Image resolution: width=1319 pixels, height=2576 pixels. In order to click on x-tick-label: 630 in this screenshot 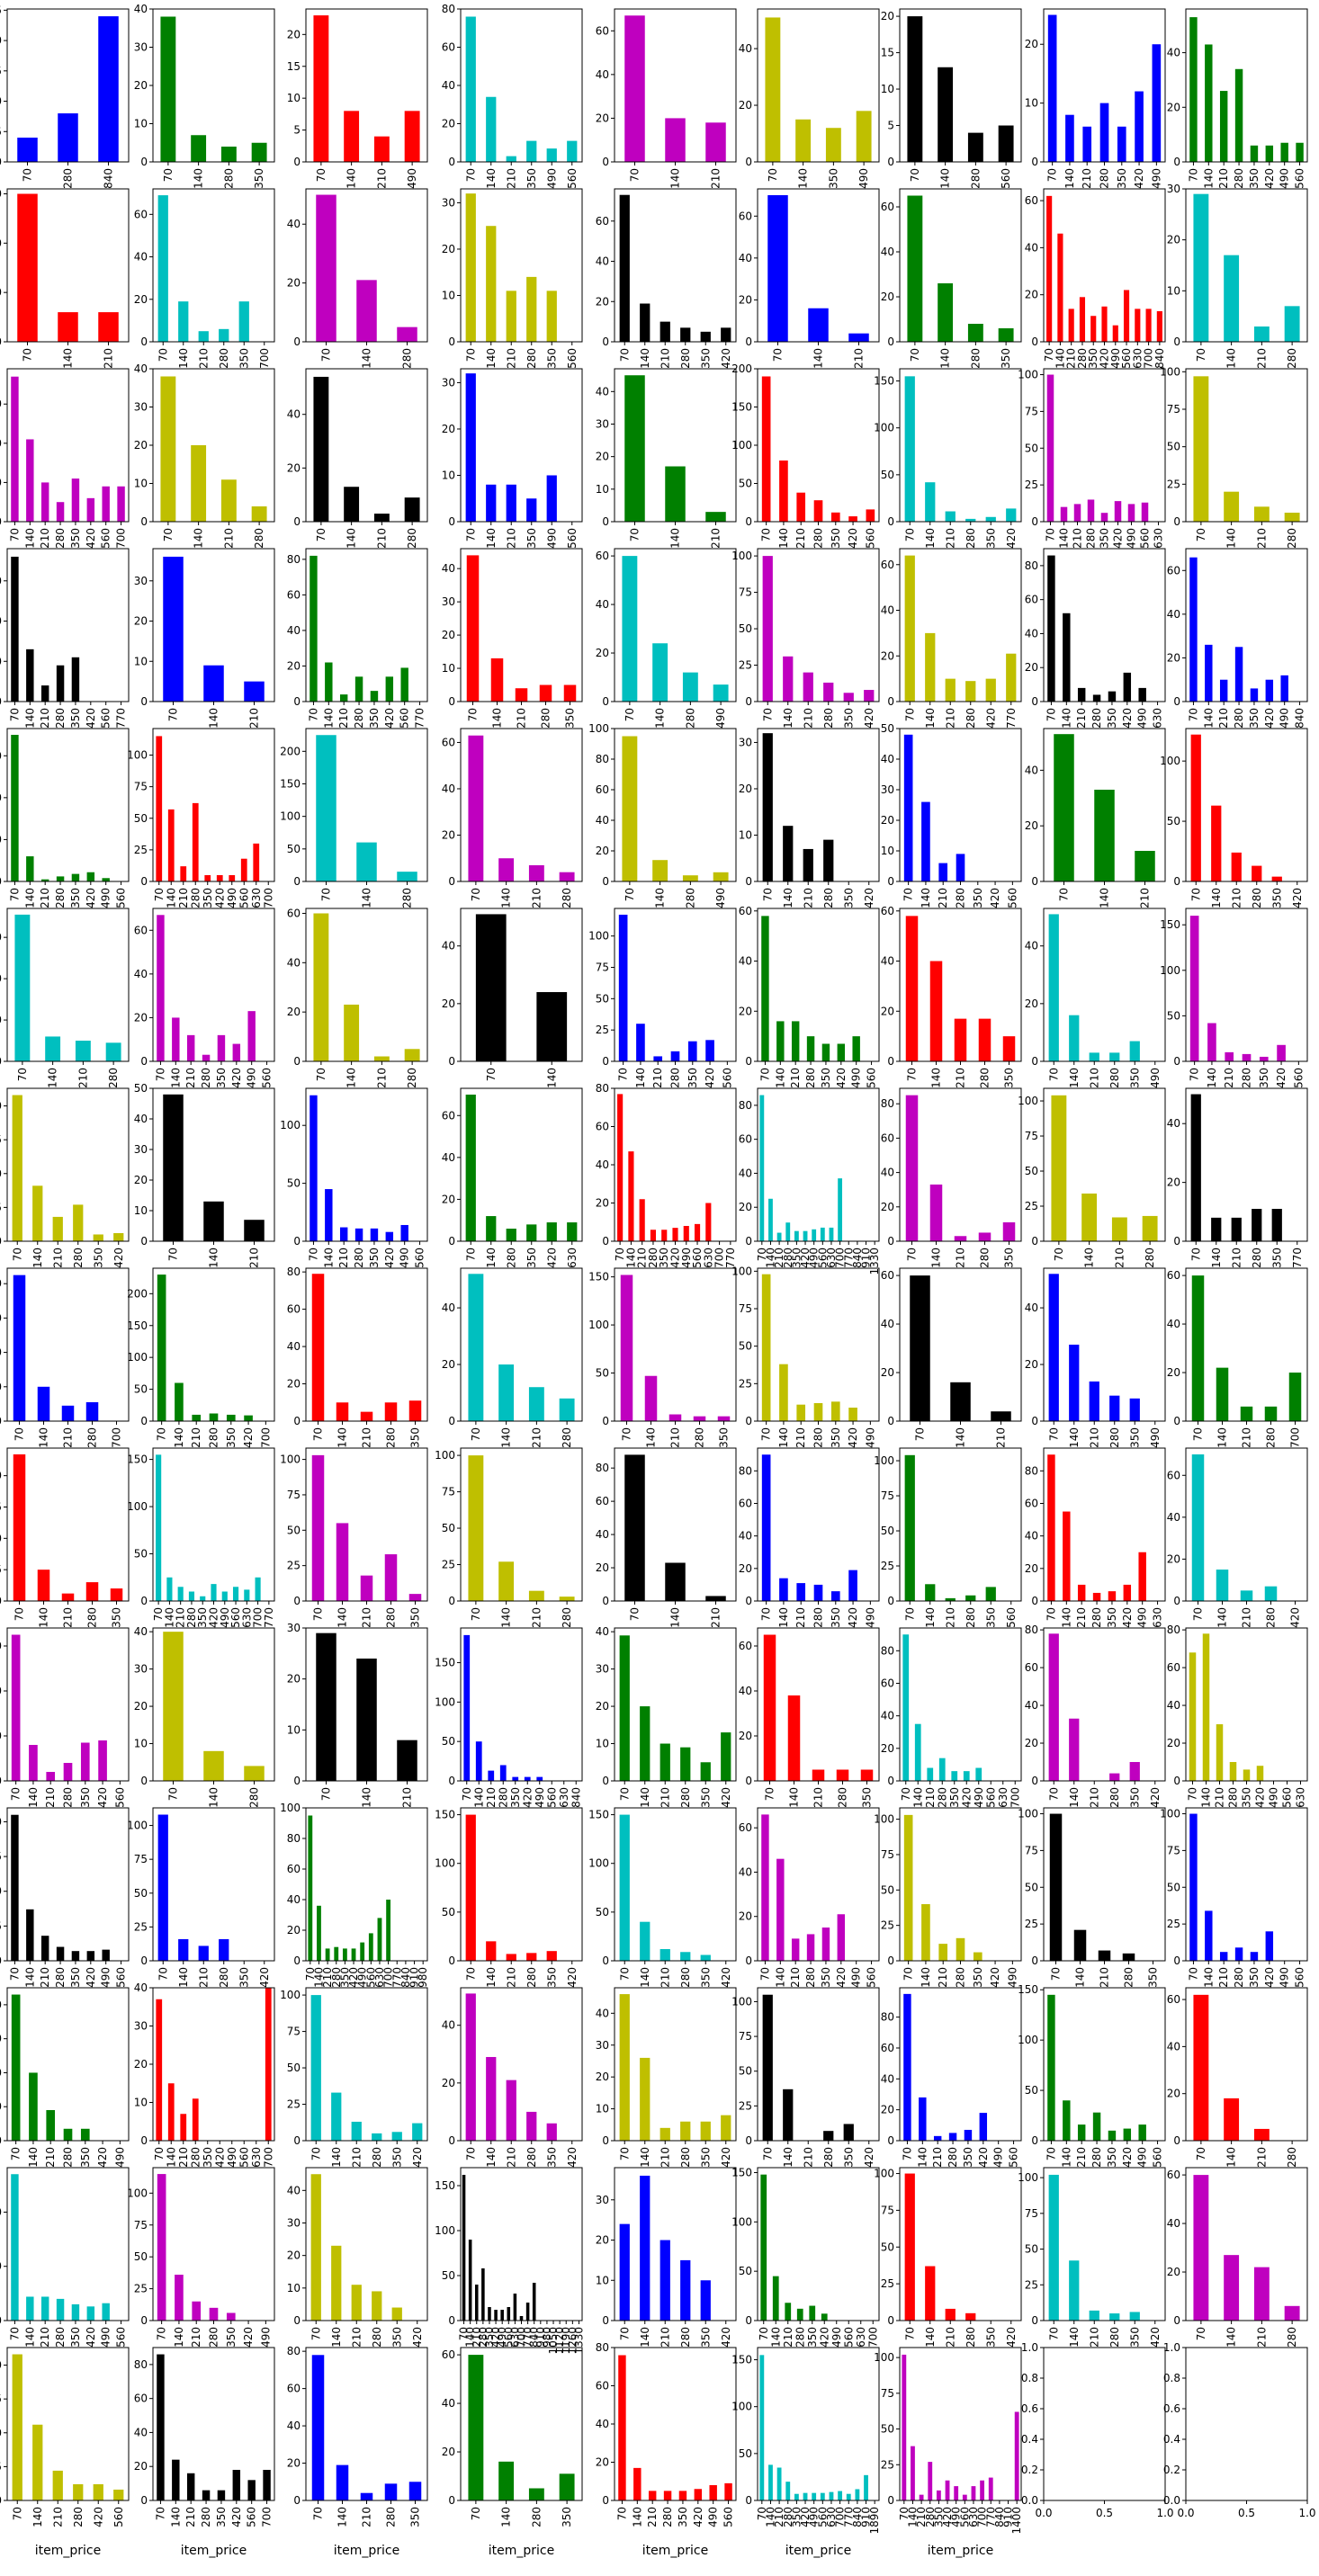, I will do `click(379, 1977)`.